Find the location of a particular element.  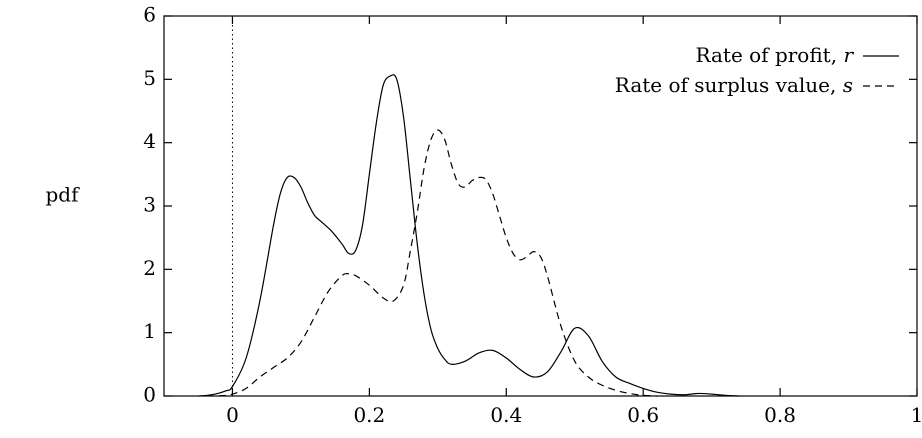

y-tick-label: 4 is located at coordinates (149, 141).